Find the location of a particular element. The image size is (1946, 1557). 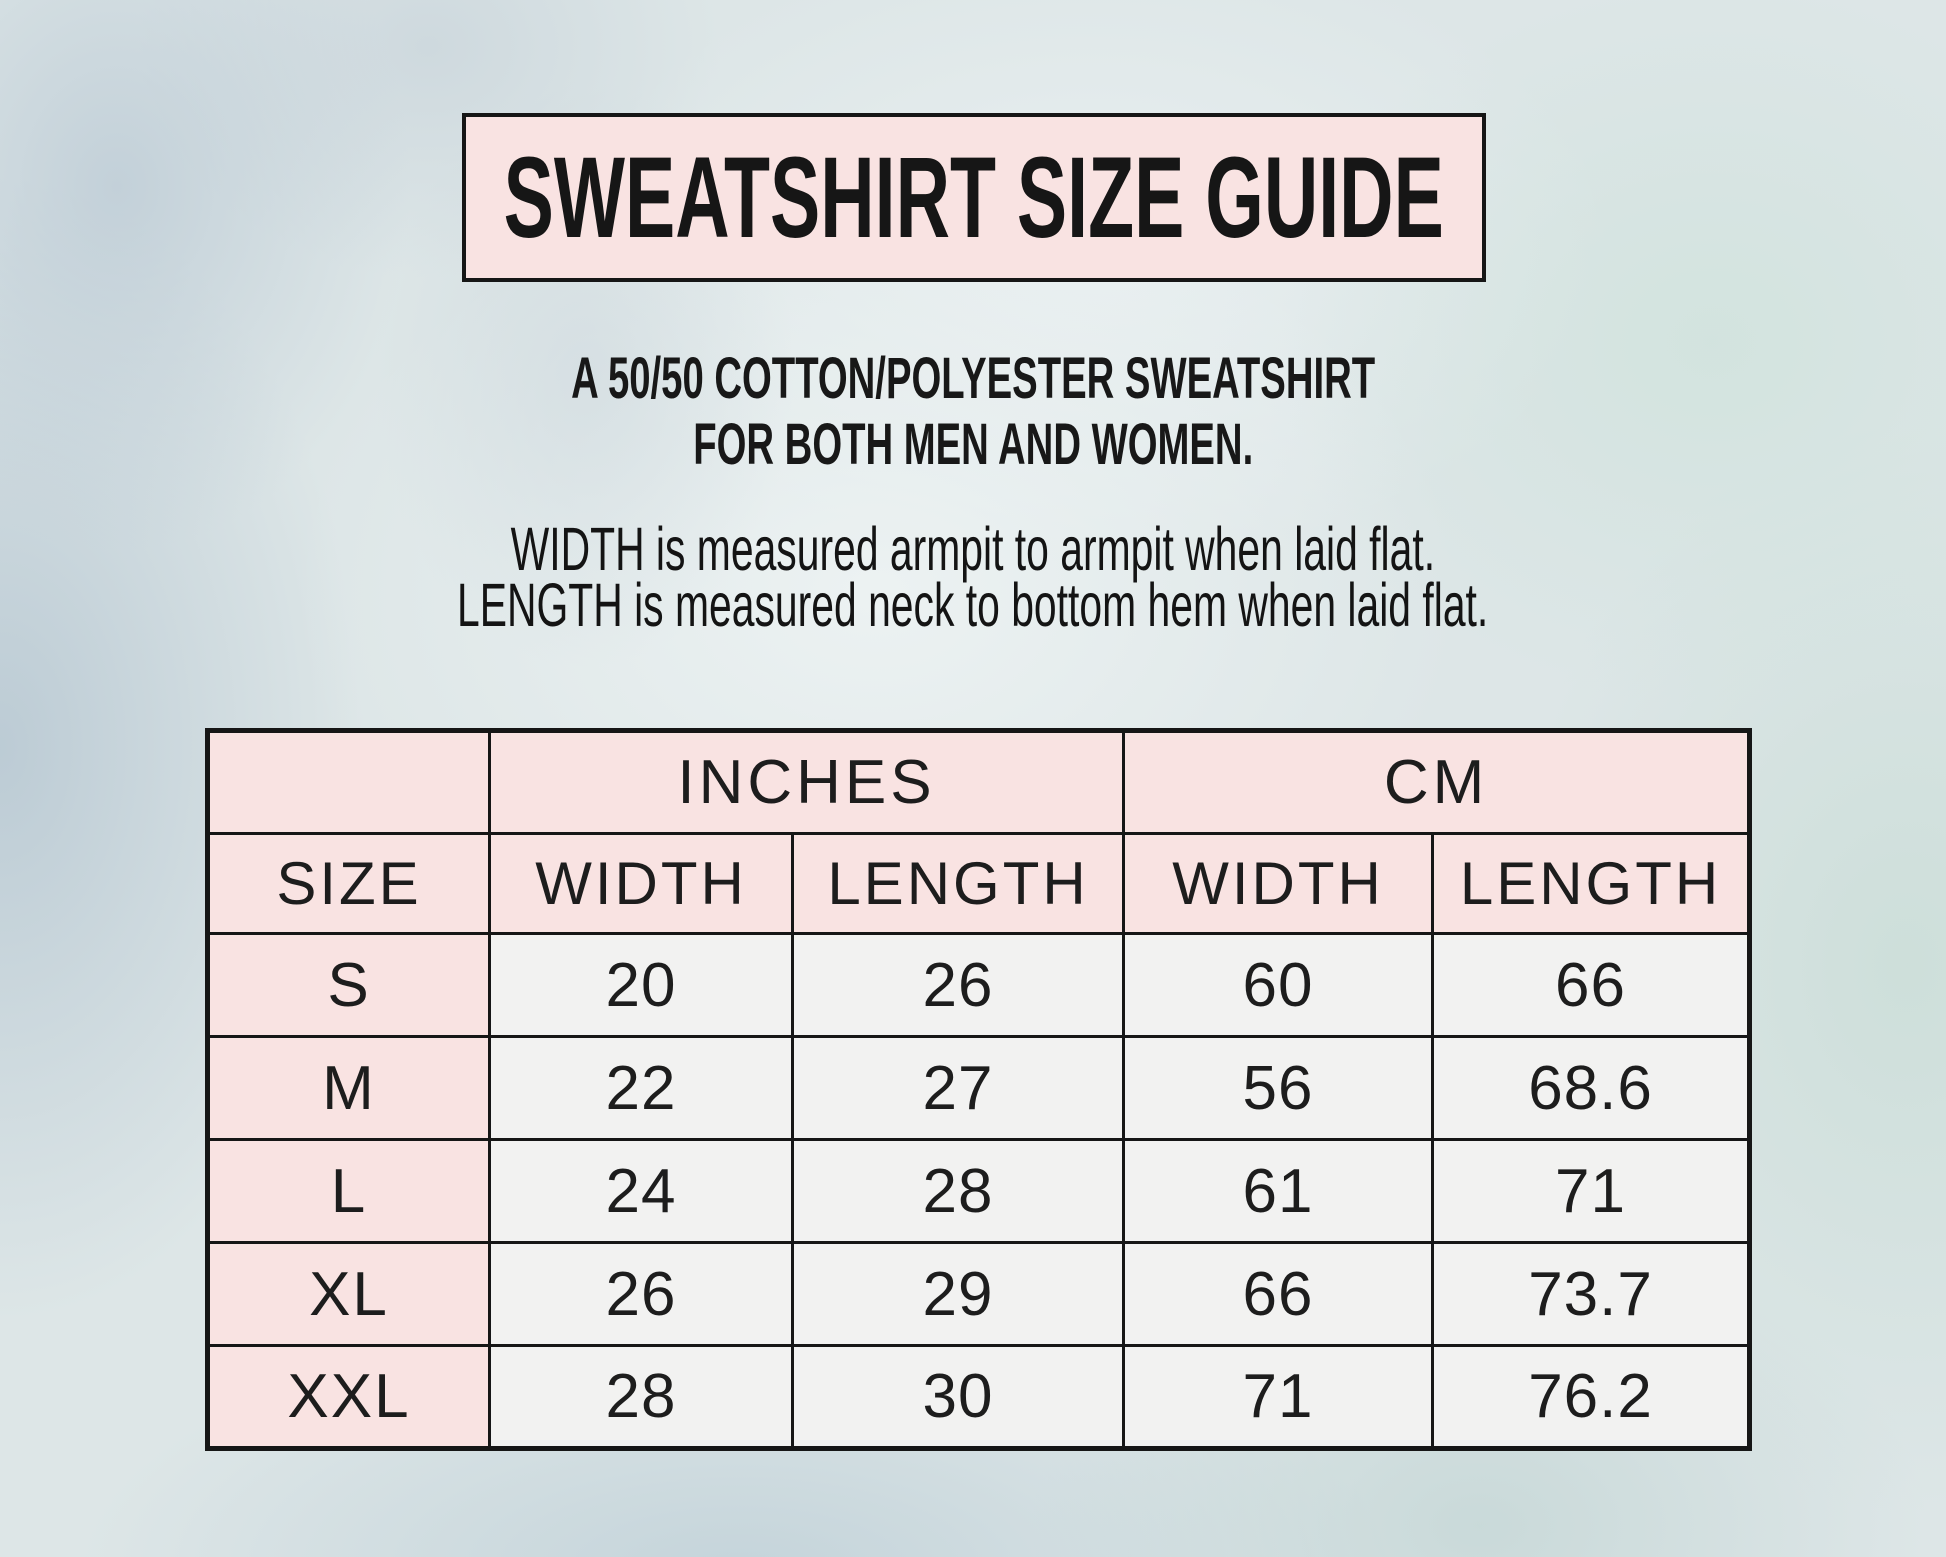

title-box: SWEATSHIRT SIZE GUIDE is located at coordinates (974, 197).